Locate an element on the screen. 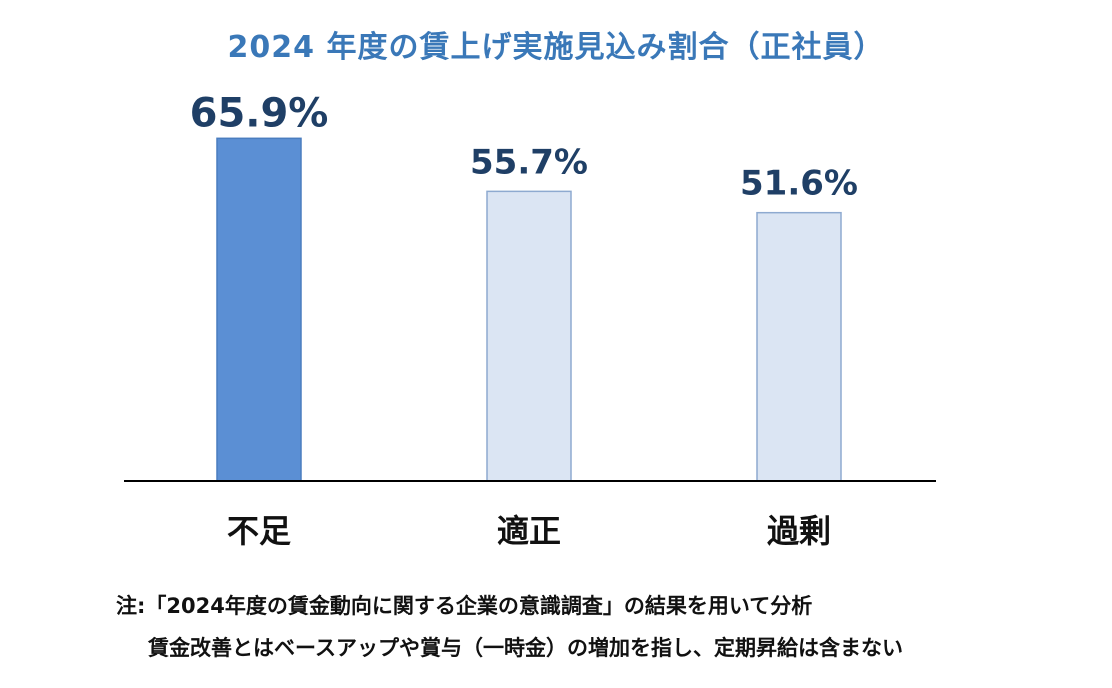 Image resolution: width=1112 pixels, height=688 pixels. chart-title: 2024 年度の賃上げ実施見込み割合（正社員） is located at coordinates (556, 47).